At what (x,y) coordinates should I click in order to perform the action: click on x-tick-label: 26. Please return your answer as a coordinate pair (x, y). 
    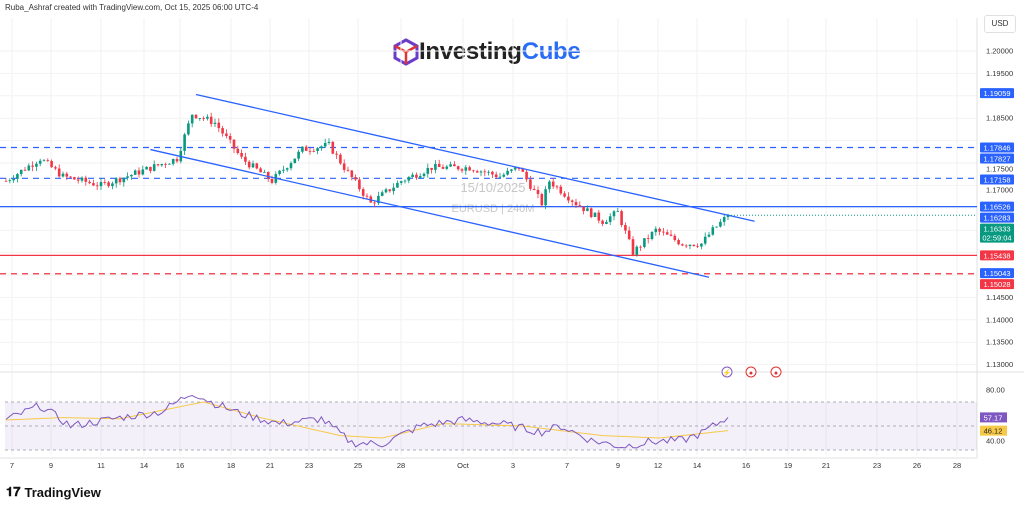
    Looking at the image, I should click on (917, 465).